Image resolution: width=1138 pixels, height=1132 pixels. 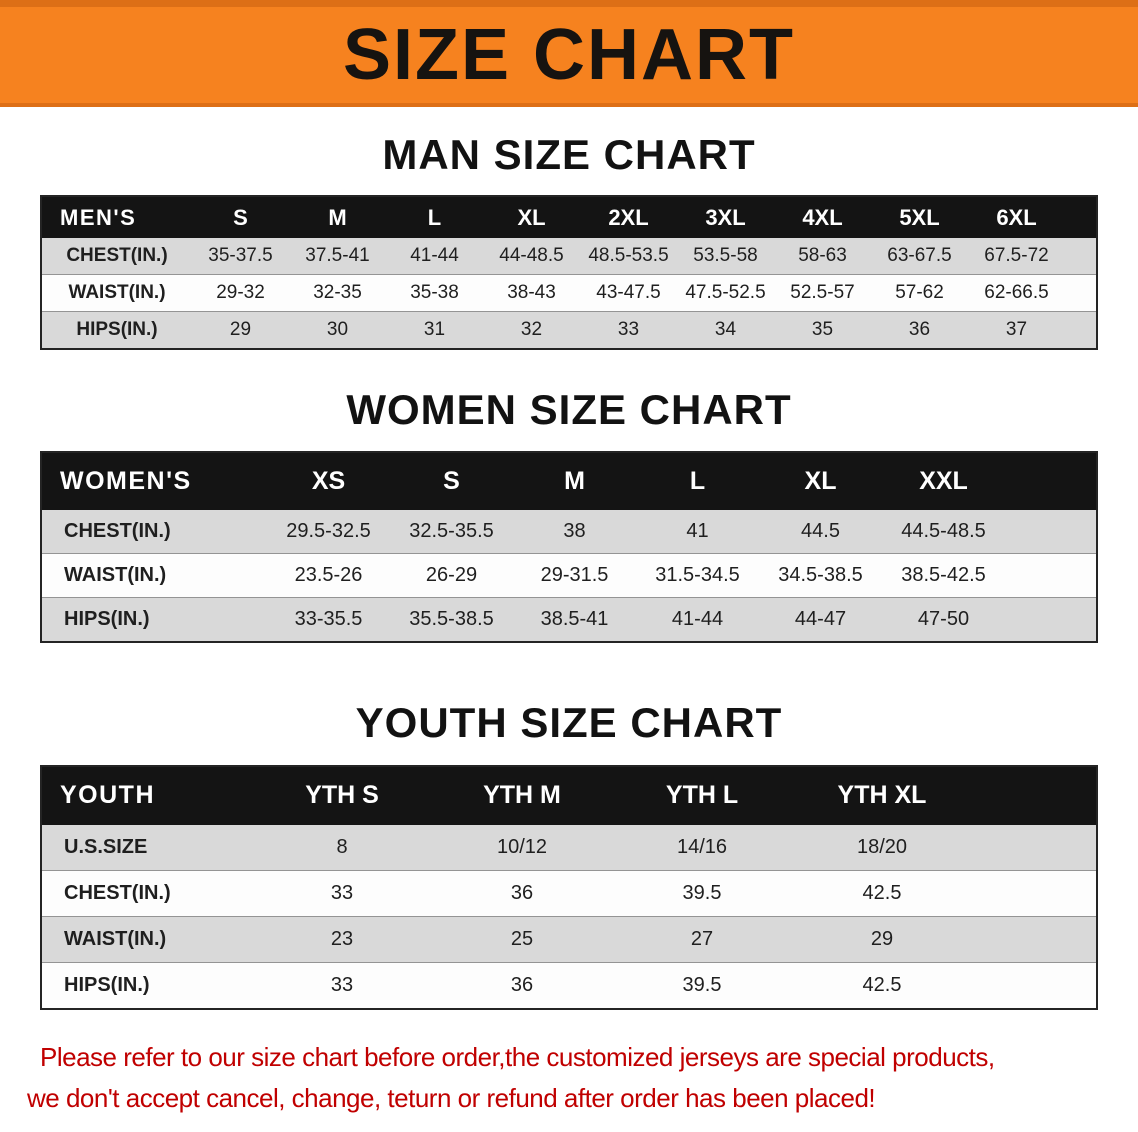 I want to click on size-value-cell: 43-47.5, so click(x=628, y=293).